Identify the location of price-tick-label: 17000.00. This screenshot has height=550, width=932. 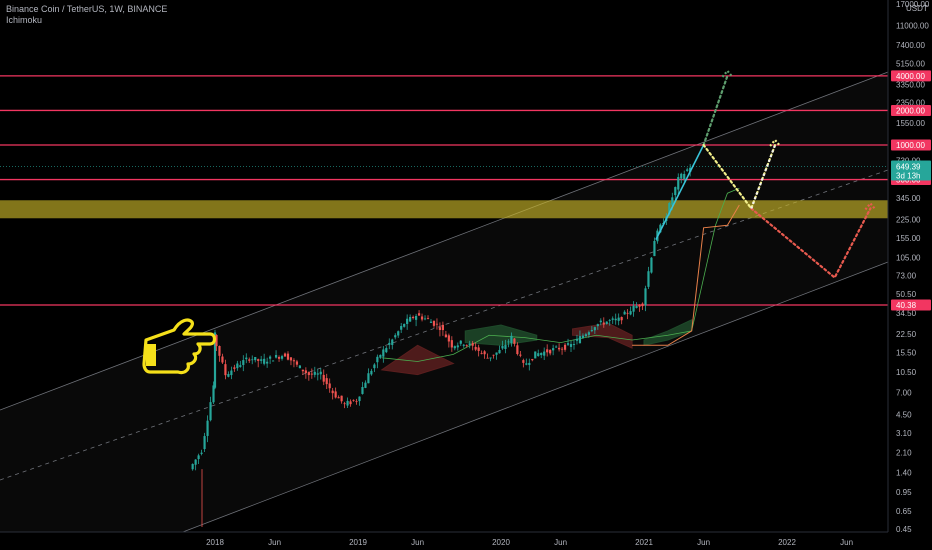
(913, 4).